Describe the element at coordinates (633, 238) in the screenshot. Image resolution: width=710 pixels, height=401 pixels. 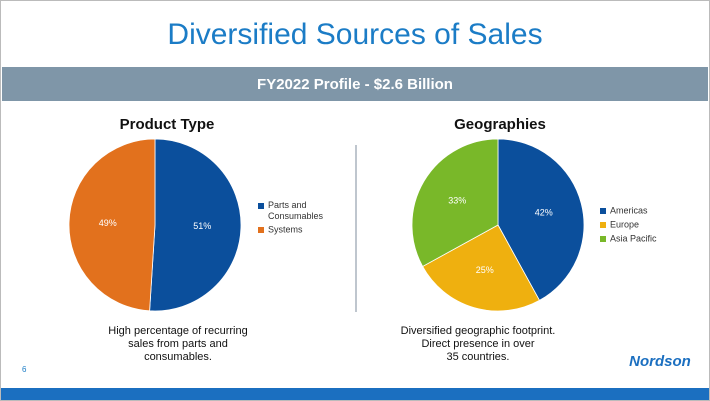
I see `legend-label: Asia Pacific` at that location.